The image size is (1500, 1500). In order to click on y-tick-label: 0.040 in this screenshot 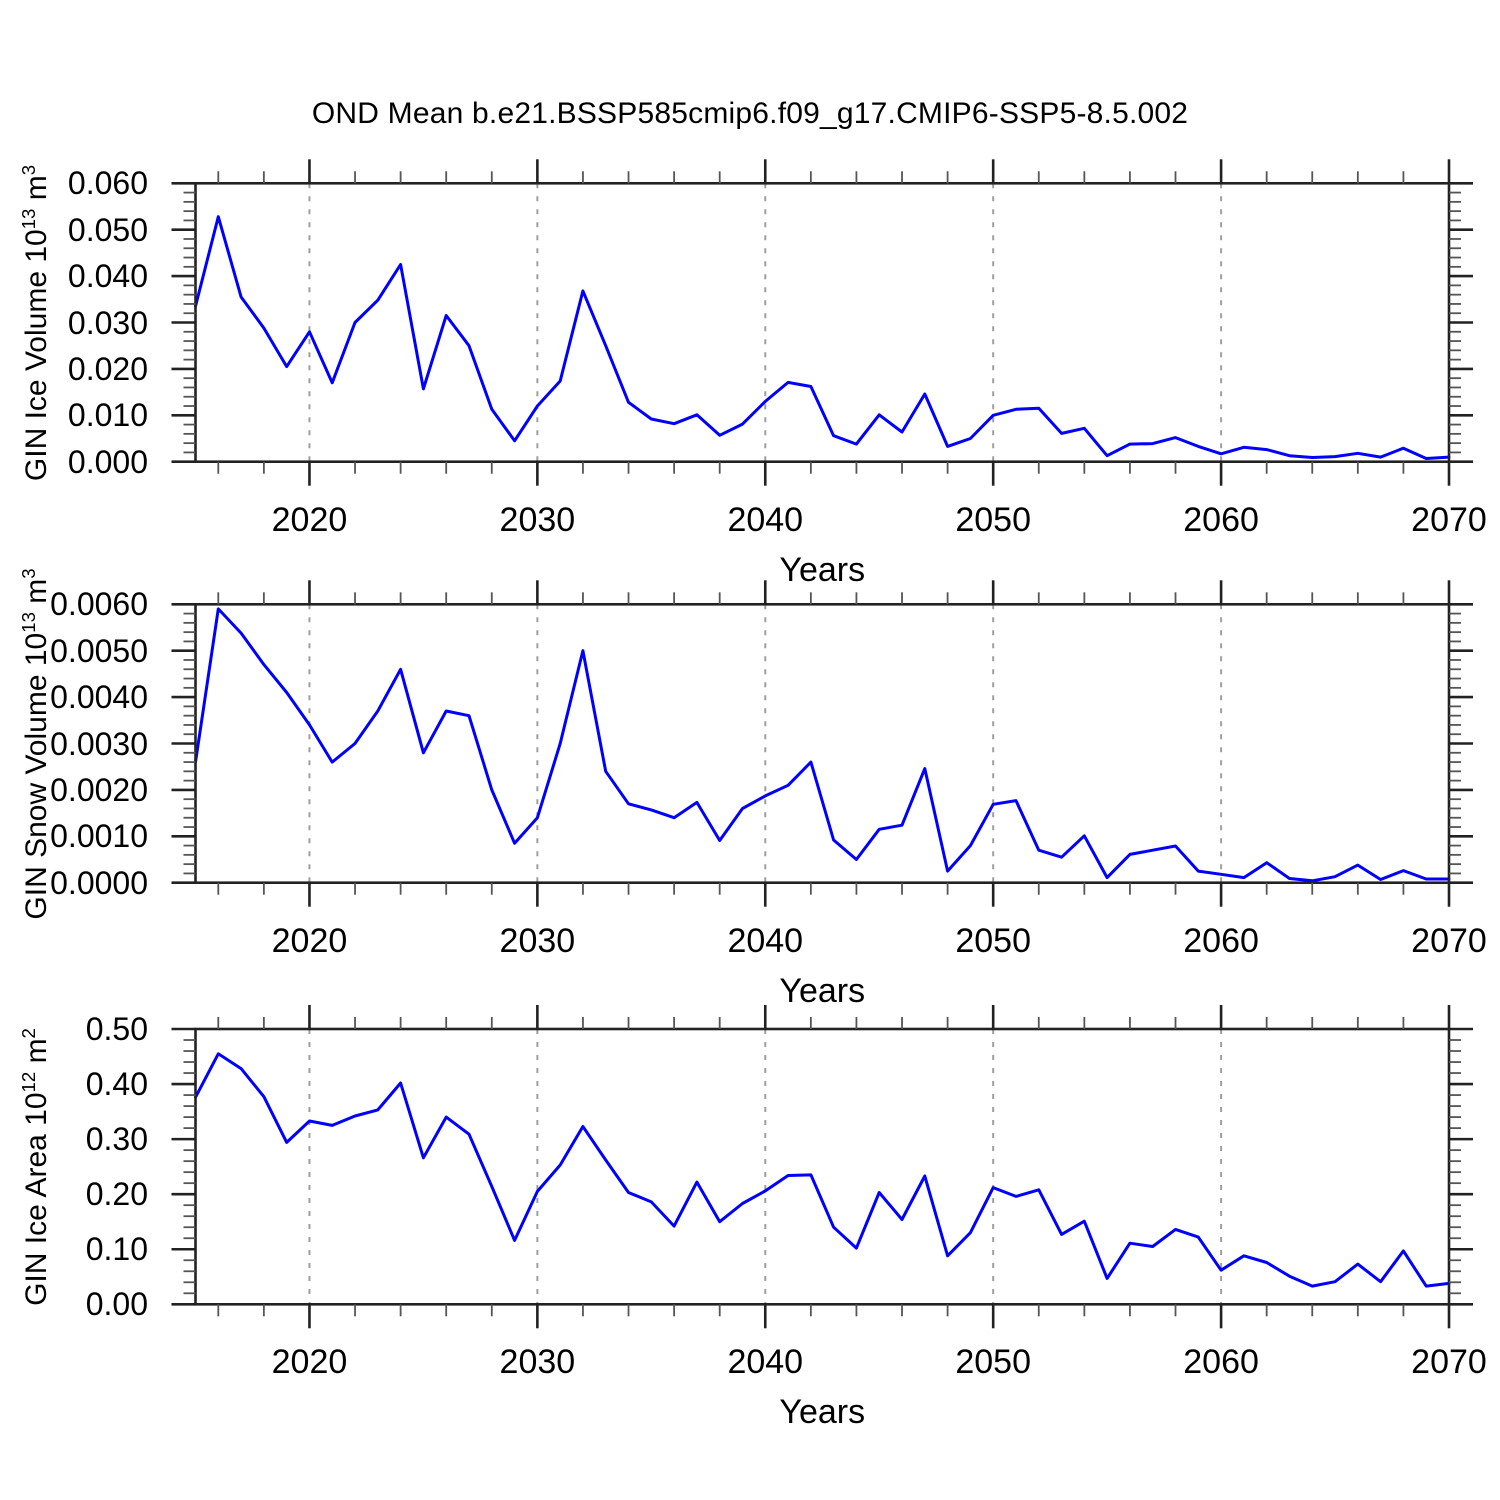, I will do `click(107, 276)`.